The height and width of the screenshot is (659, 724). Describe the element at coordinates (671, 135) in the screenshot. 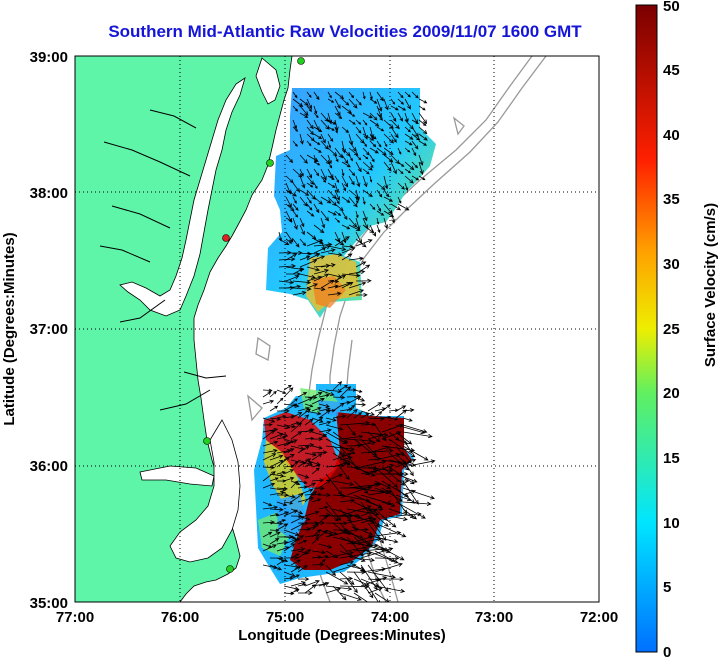

I see `colorbar-tick-label: 40` at that location.